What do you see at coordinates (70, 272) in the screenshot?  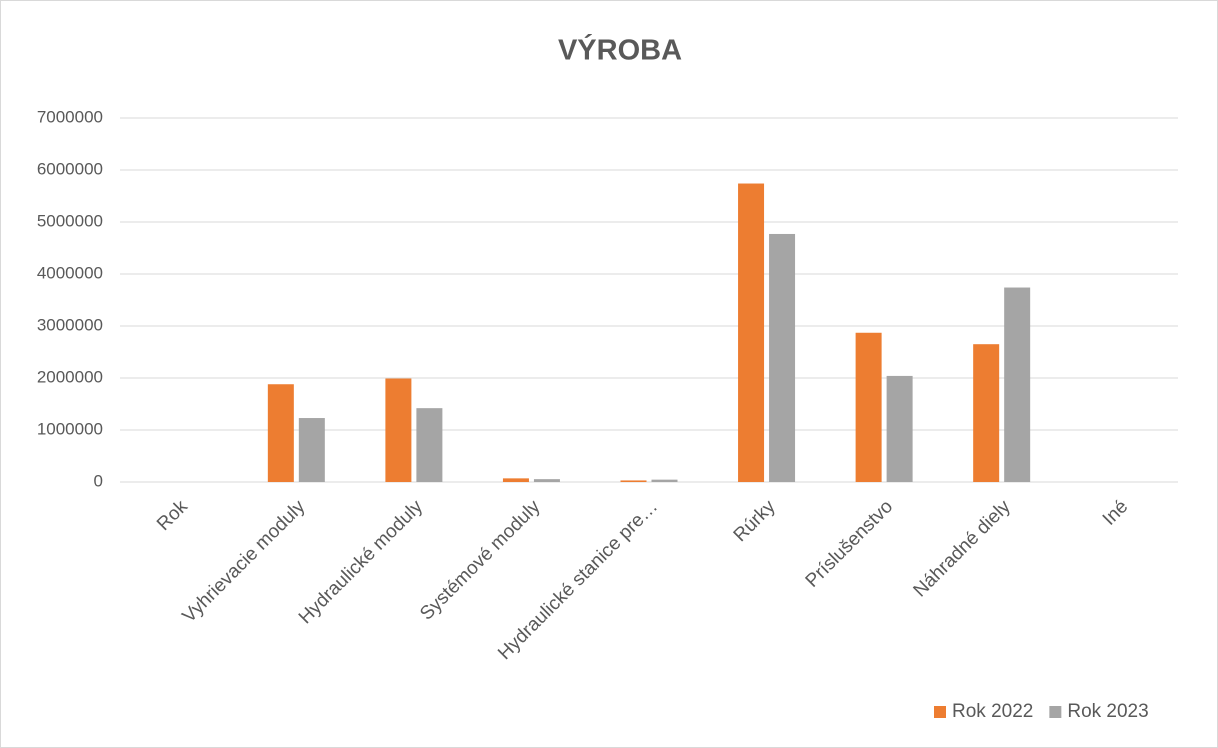 I see `y-tick-label: 4000000` at bounding box center [70, 272].